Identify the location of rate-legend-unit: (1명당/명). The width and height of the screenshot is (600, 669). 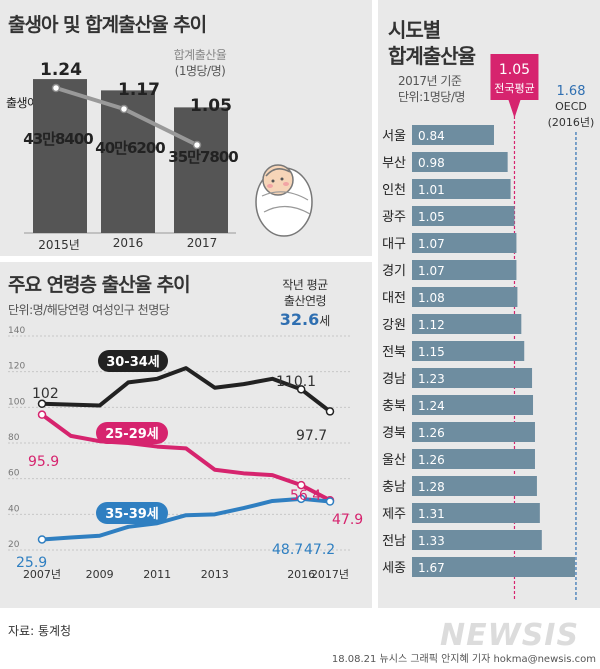
(200, 71).